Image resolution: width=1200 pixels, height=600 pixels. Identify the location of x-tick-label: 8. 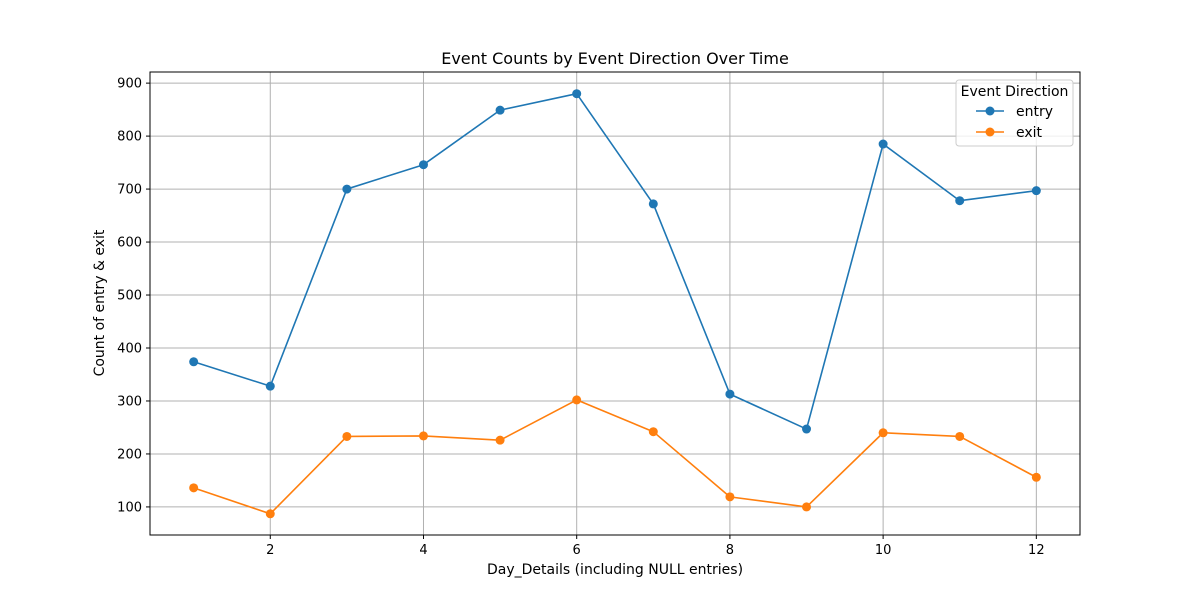
(730, 550).